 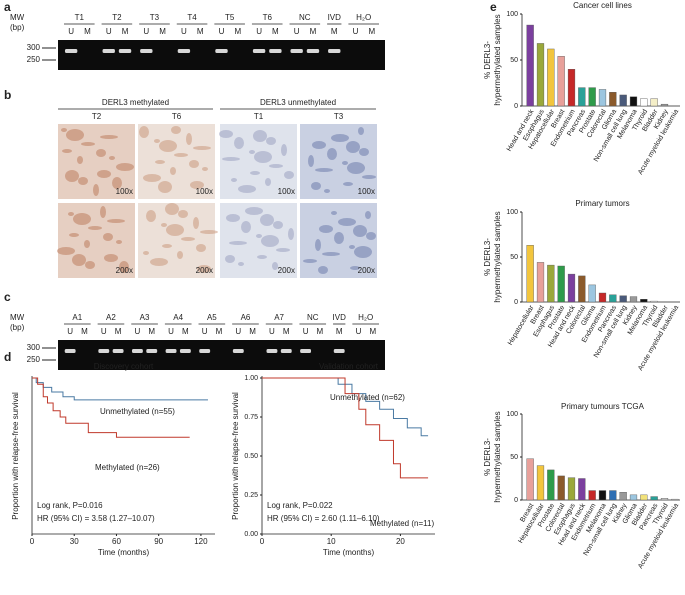 What do you see at coordinates (402, 523) in the screenshot?
I see `series-label: Methylated (n=11)` at bounding box center [402, 523].